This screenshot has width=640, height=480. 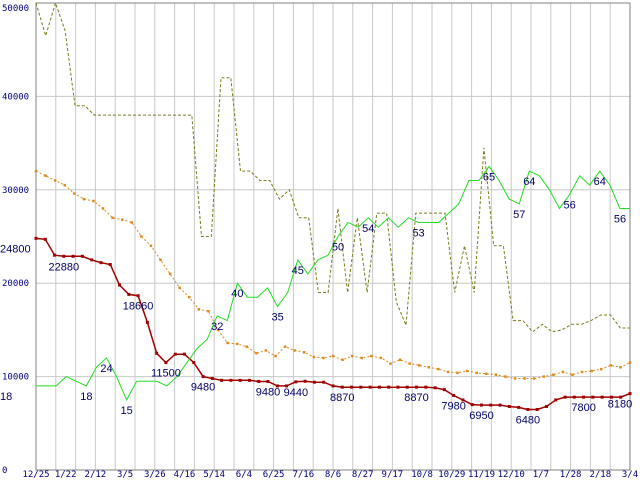 What do you see at coordinates (453, 406) in the screenshot?
I see `red-data-label: 7980` at bounding box center [453, 406].